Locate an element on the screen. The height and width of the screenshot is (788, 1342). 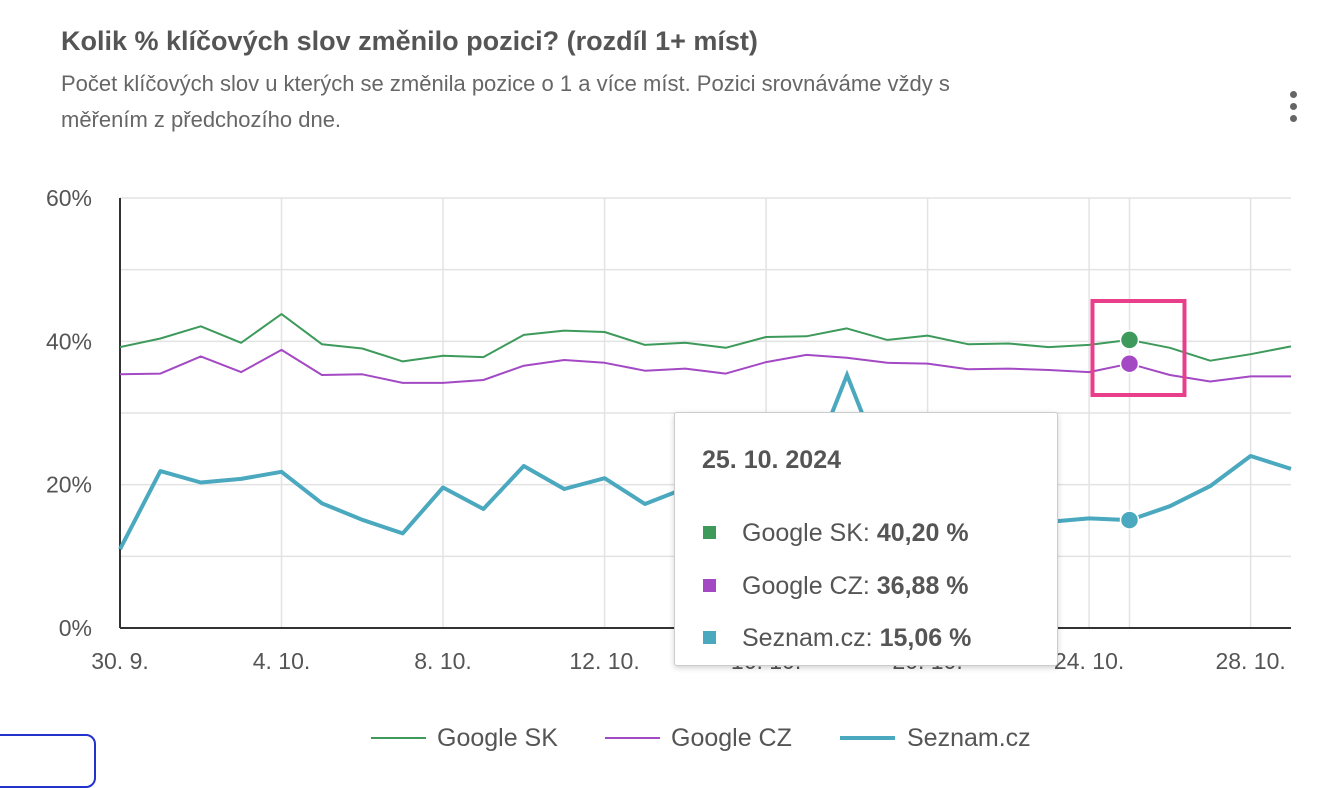
tooltip-row-google-sk: Google SK: 40,20 % is located at coordinates (836, 533).